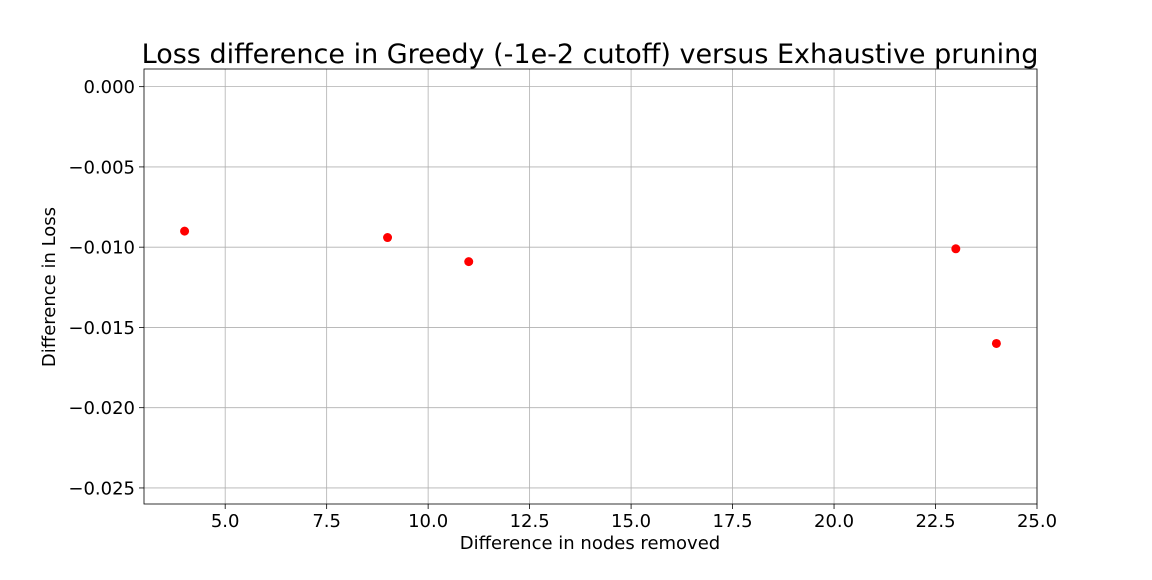  What do you see at coordinates (428, 521) in the screenshot?
I see `x-tick-label: 10.0` at bounding box center [428, 521].